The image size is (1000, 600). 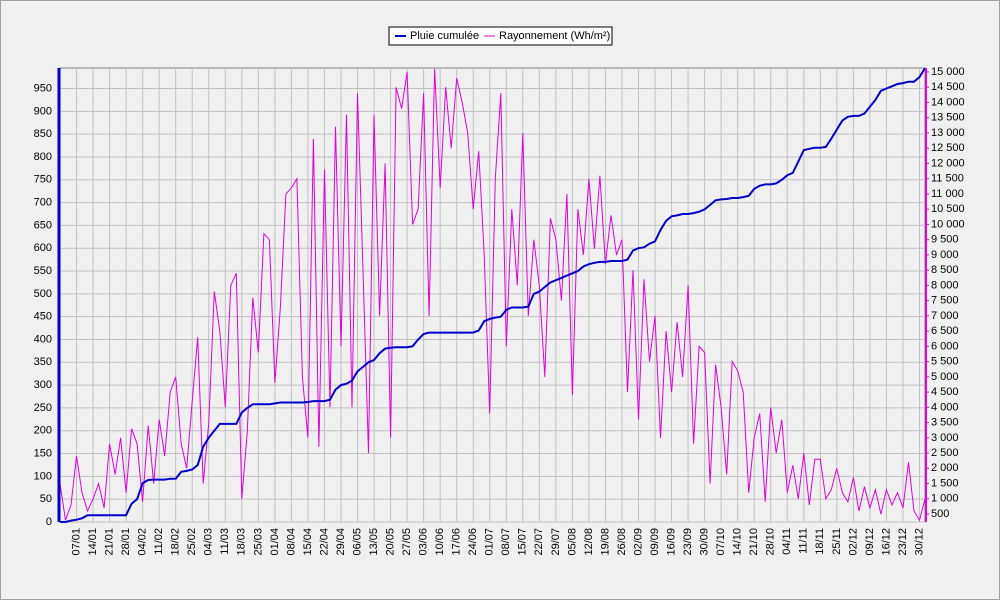 What do you see at coordinates (754, 542) in the screenshot?
I see `x-tick-label: 21/10` at bounding box center [754, 542].